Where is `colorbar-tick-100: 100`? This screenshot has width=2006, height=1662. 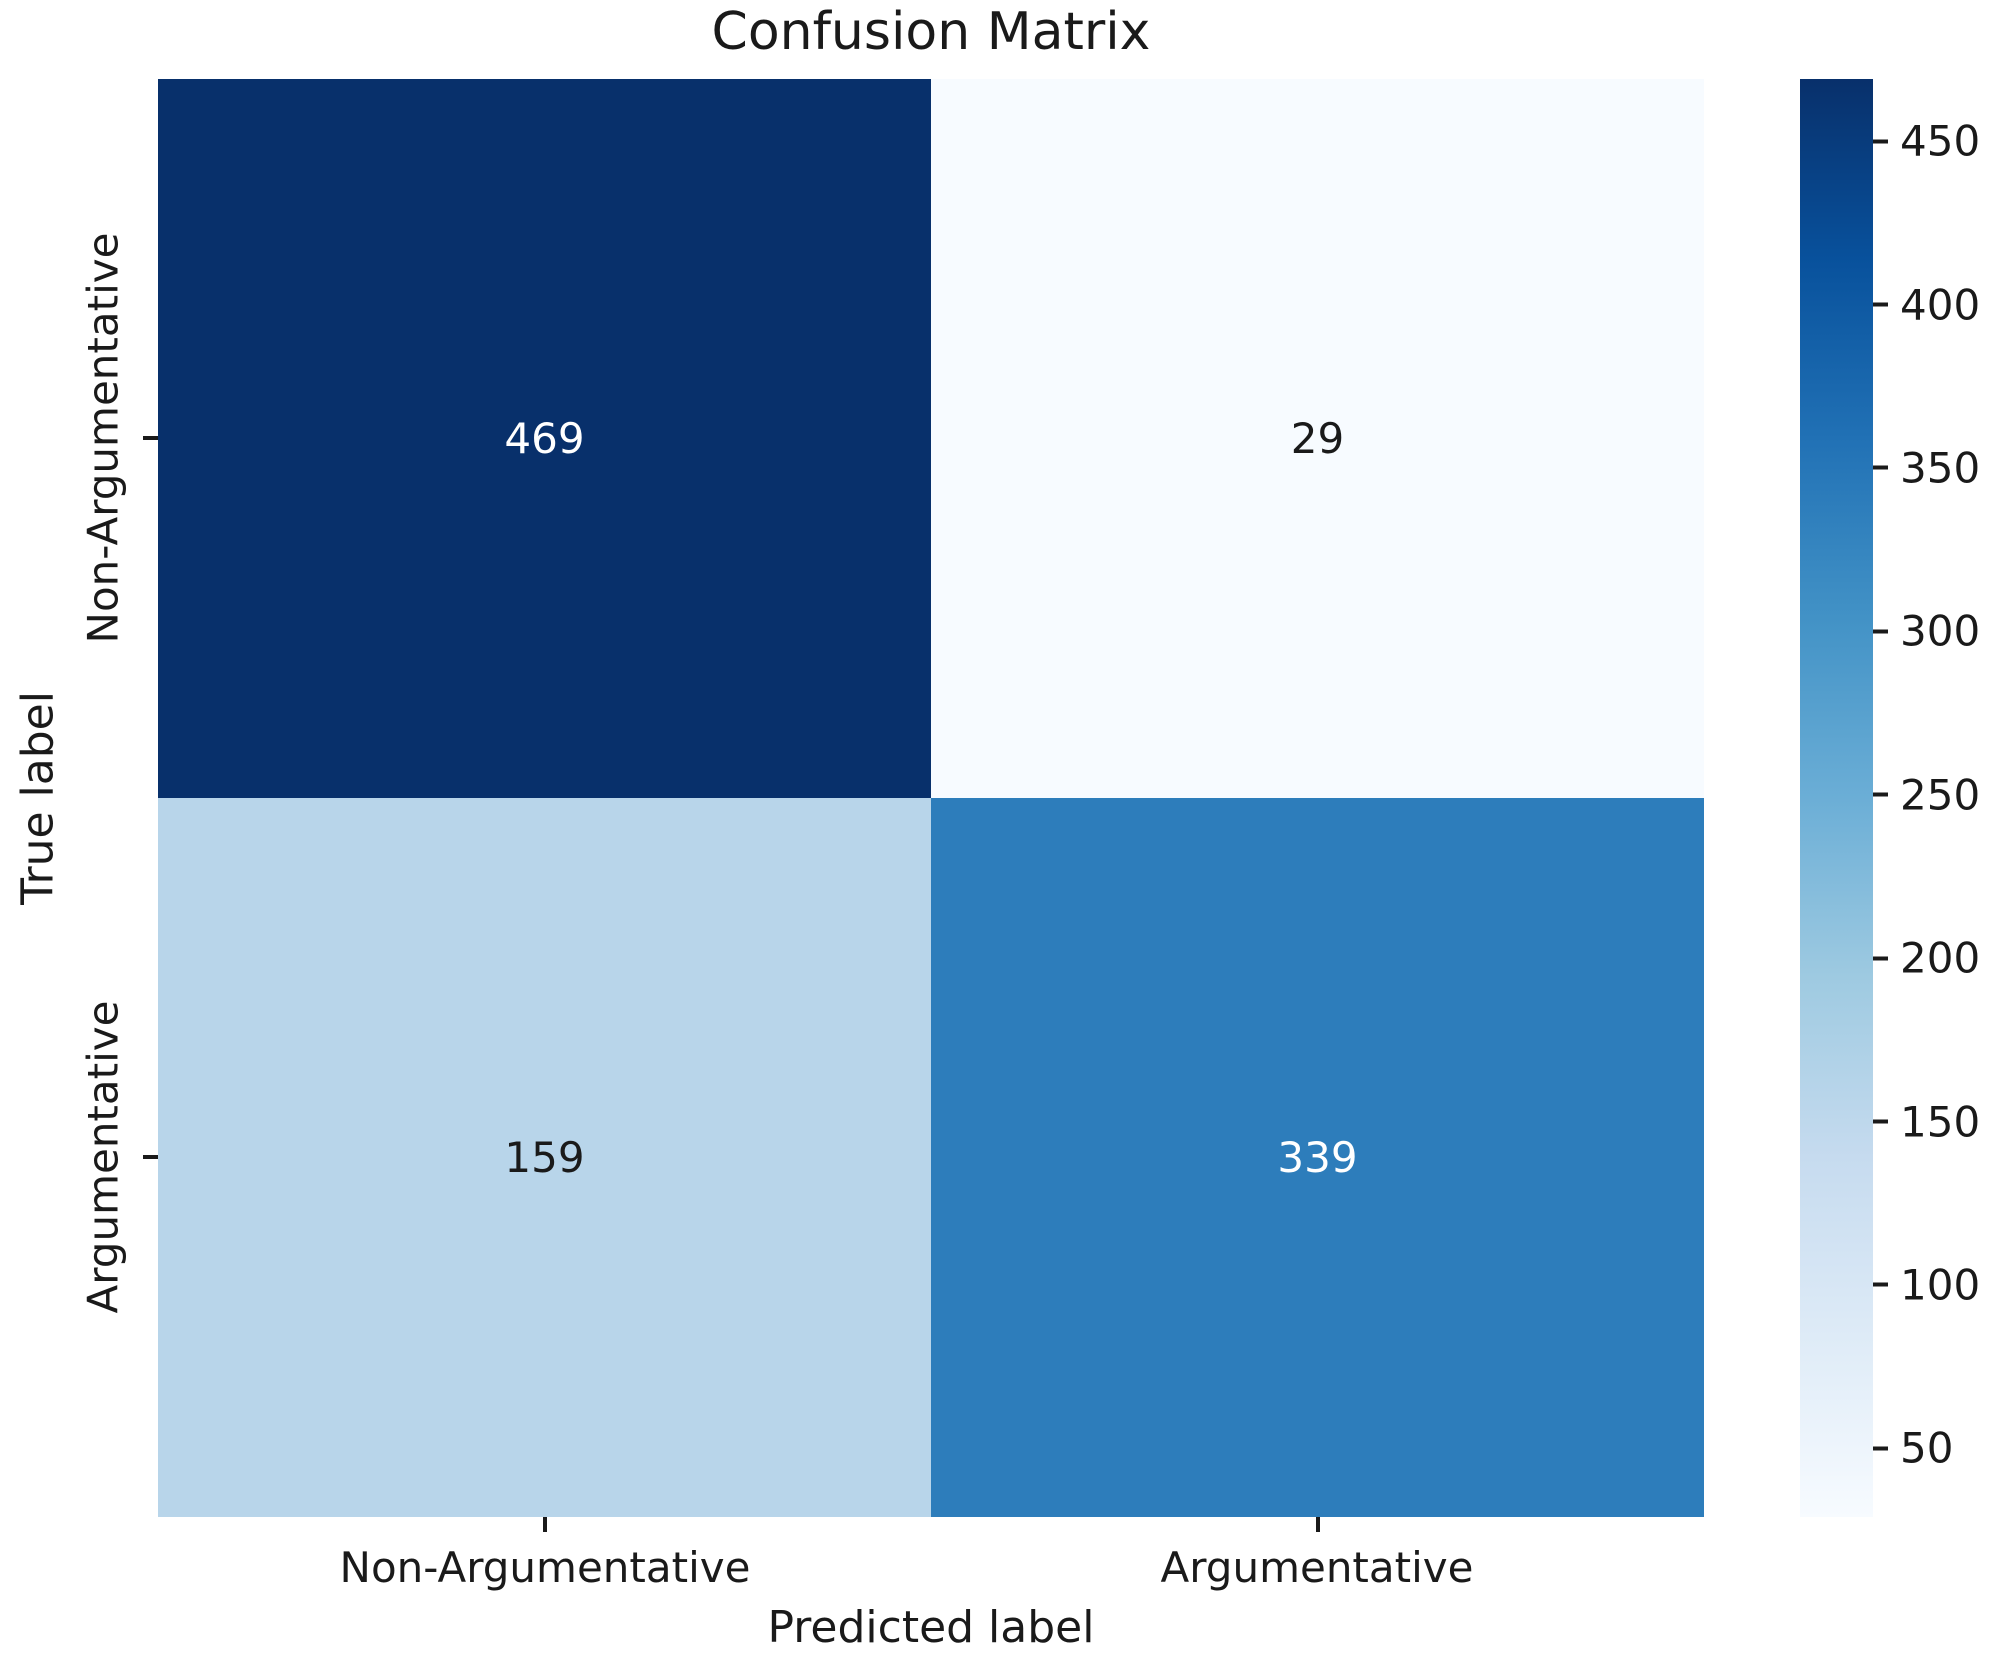 colorbar-tick-100: 100 is located at coordinates (1926, 1284).